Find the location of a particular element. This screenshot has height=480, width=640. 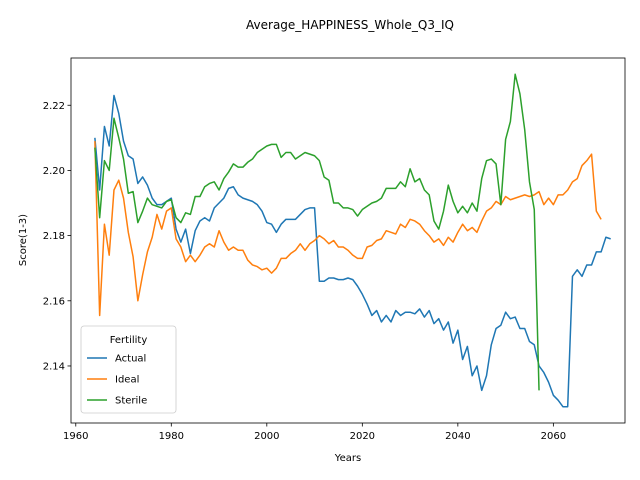

y-tick-label: 2.22 is located at coordinates (54, 106).